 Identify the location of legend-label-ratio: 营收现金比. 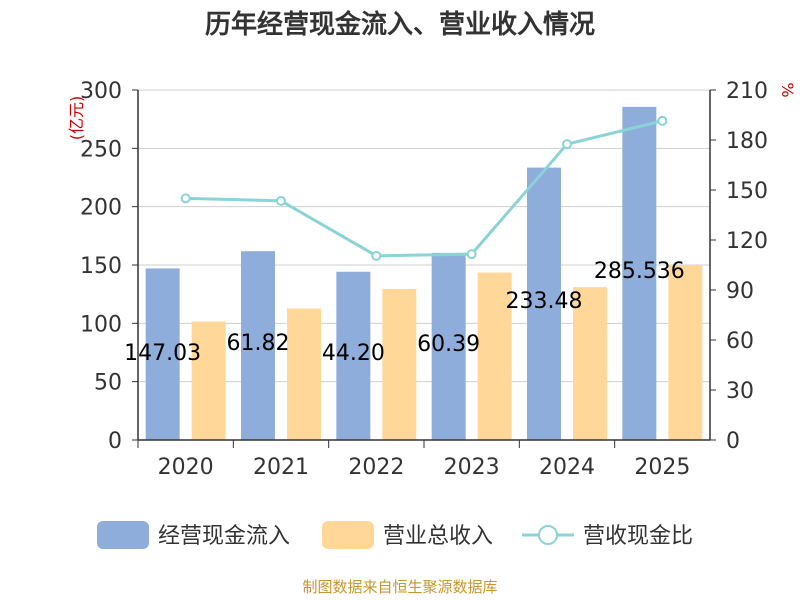
(638, 536).